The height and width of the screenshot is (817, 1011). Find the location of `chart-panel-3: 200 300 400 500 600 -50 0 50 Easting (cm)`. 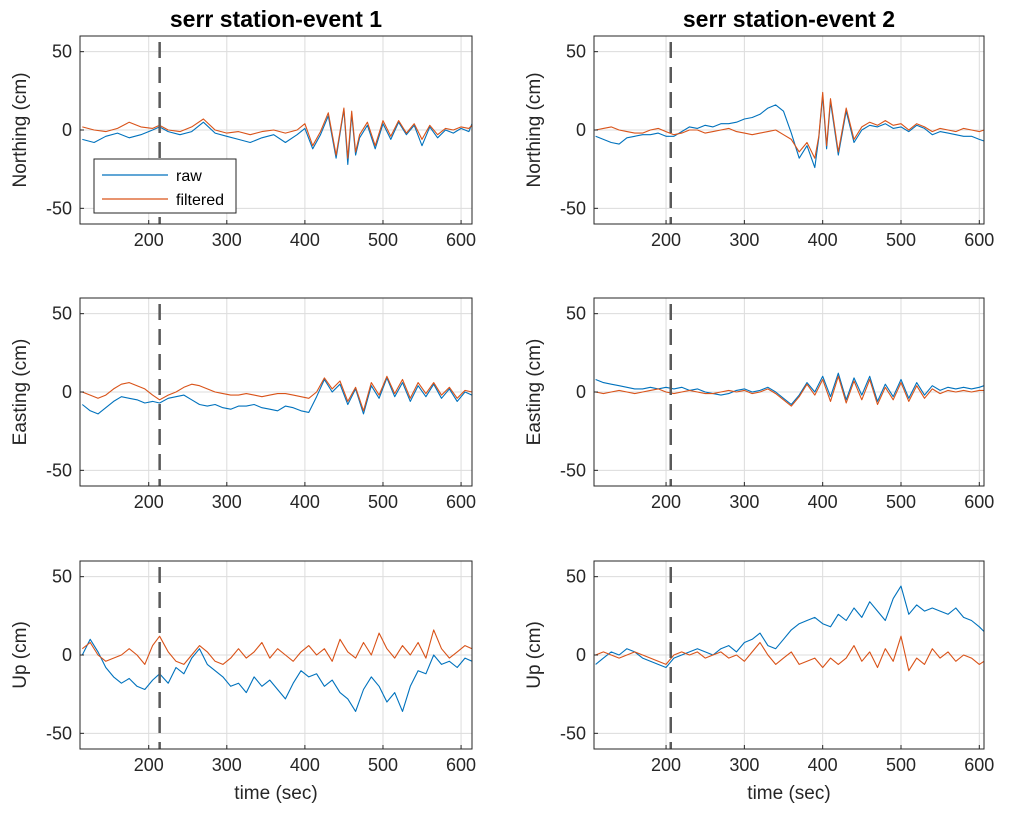

chart-panel-3: 200 300 400 500 600 -50 0 50 Easting (cm) is located at coordinates (243, 404).